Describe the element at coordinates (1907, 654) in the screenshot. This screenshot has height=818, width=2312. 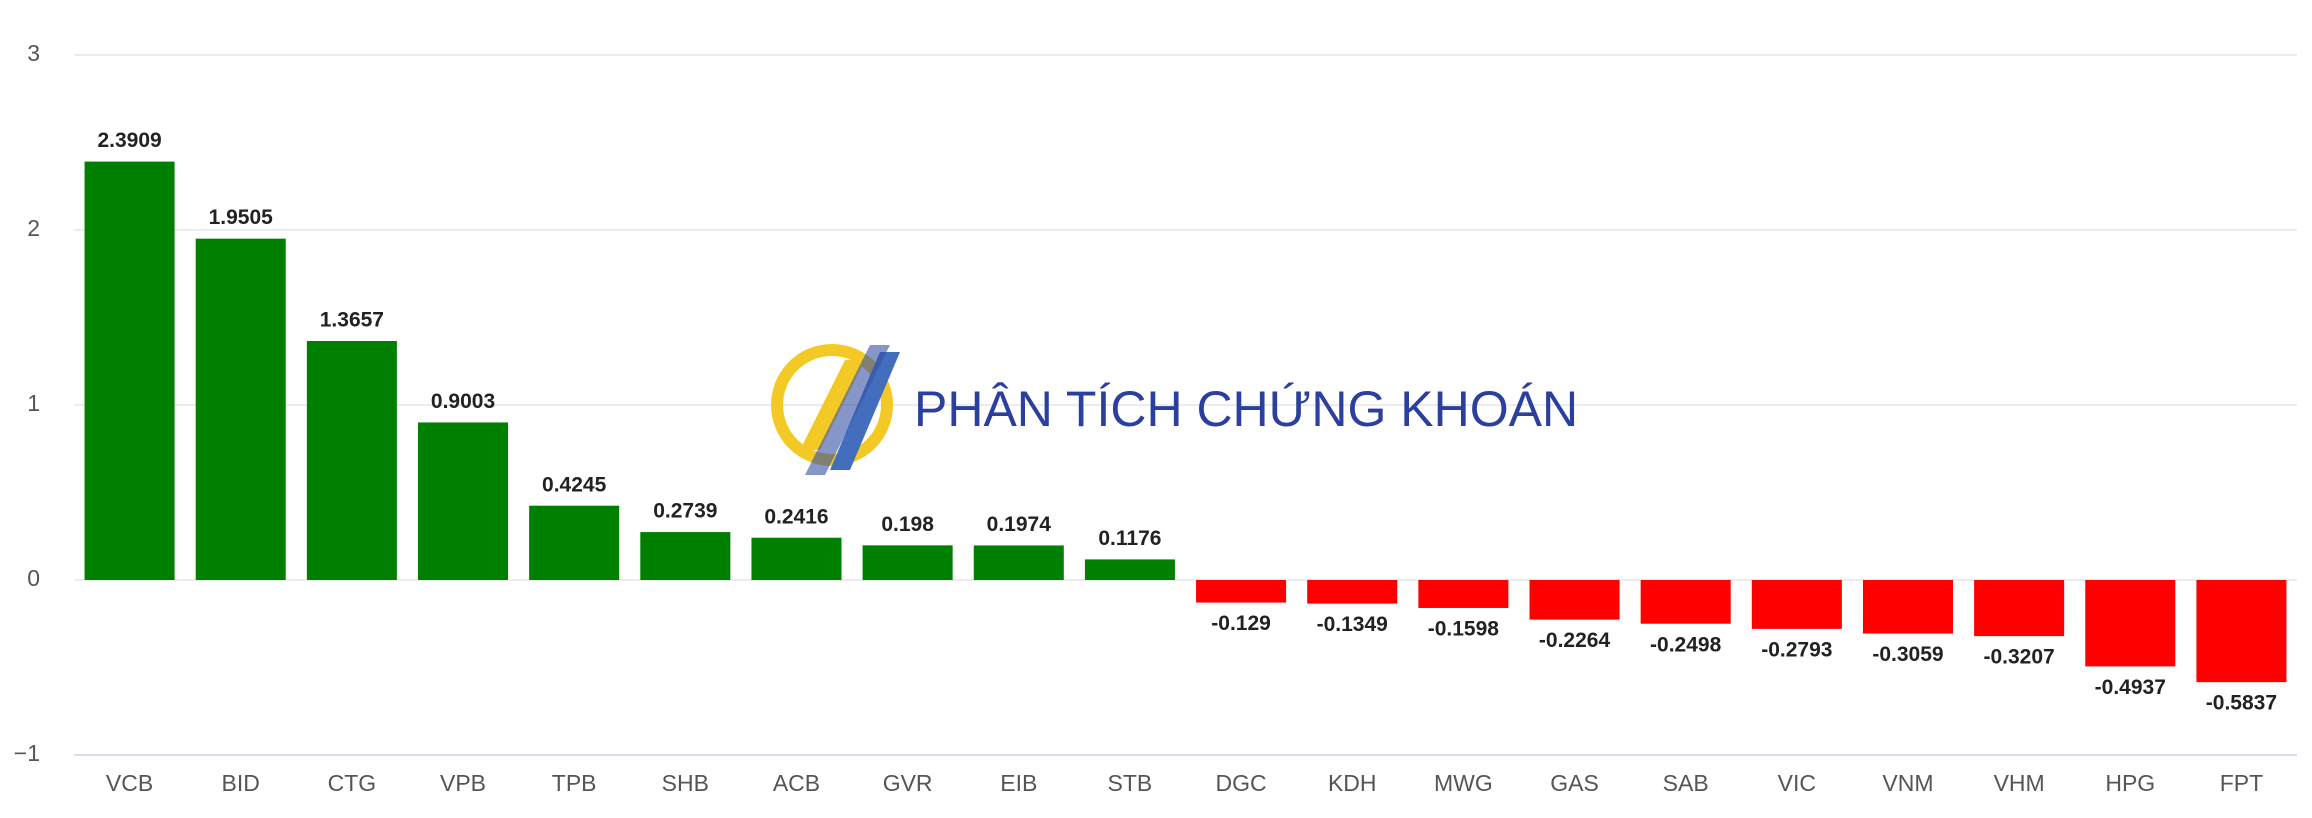
I see `value-label: -0.3059` at that location.